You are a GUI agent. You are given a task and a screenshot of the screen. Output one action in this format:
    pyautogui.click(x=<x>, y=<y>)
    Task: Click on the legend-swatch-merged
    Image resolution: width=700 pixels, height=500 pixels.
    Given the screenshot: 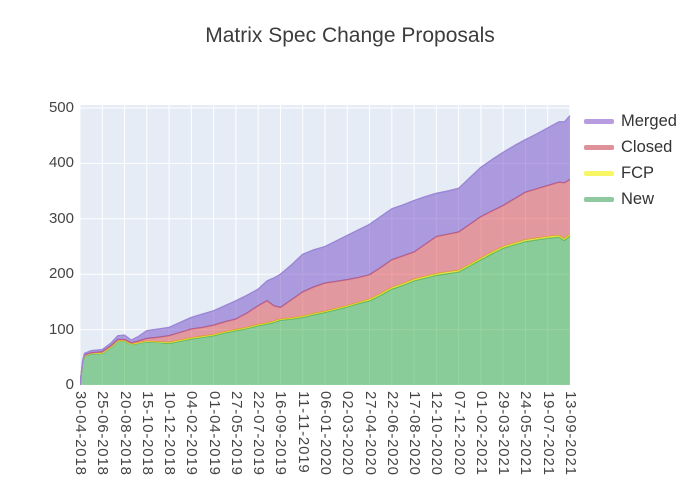 What is the action you would take?
    pyautogui.click(x=599, y=121)
    